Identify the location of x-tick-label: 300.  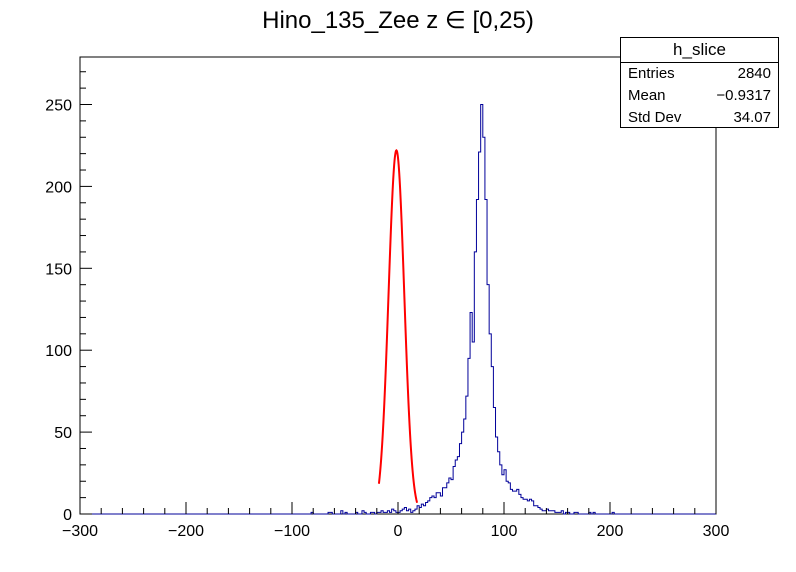
(716, 531).